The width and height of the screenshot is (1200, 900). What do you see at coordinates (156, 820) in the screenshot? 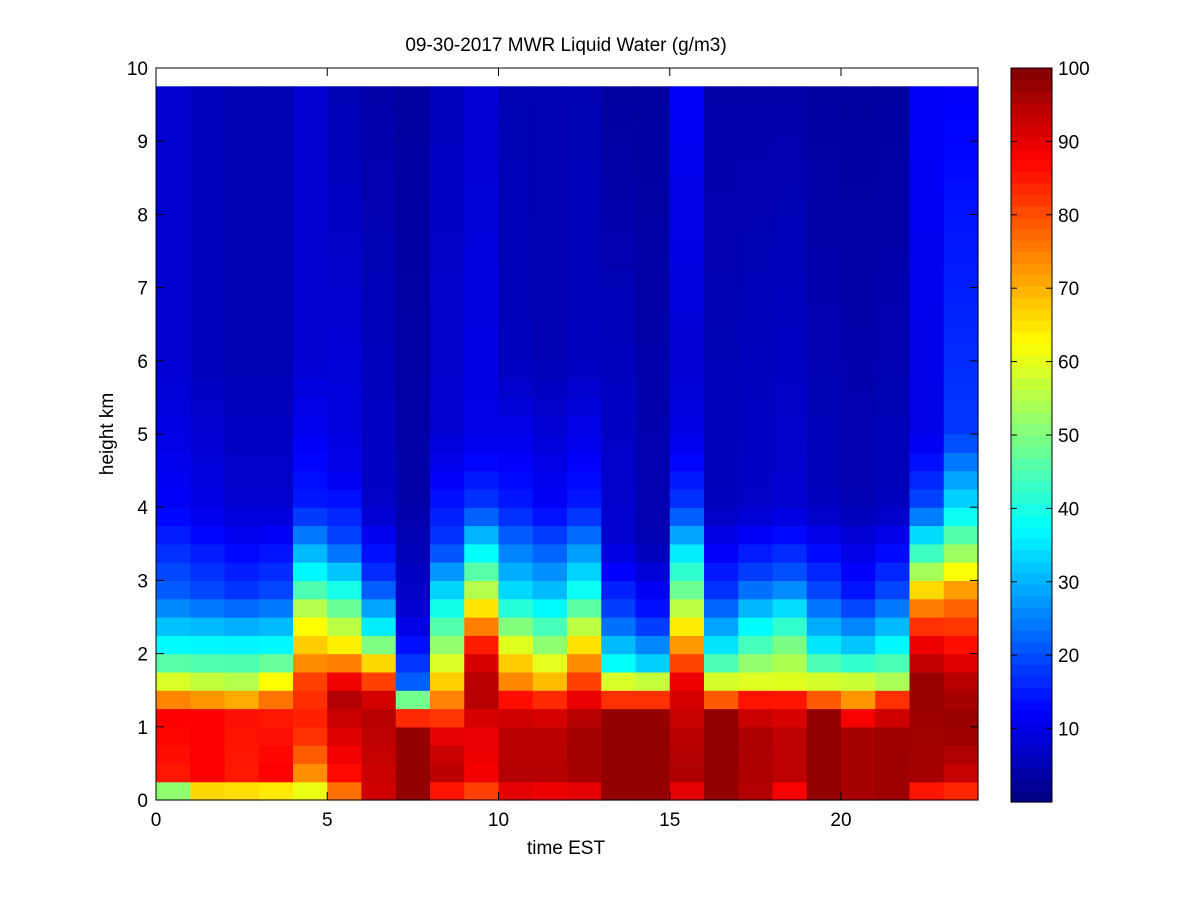
I see `x-tick-label: 0` at bounding box center [156, 820].